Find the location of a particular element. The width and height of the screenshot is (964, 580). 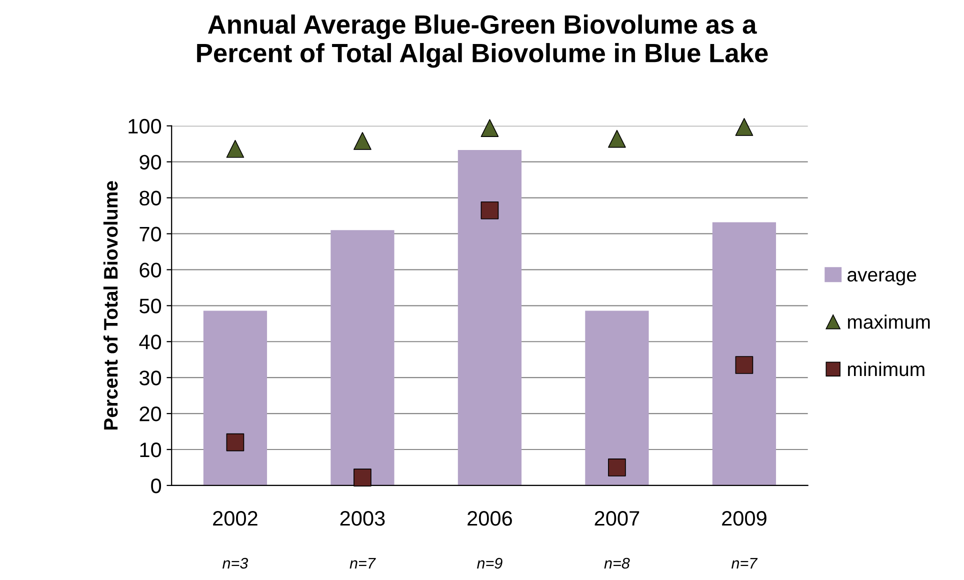

y-tick-label: 10 is located at coordinates (151, 450).